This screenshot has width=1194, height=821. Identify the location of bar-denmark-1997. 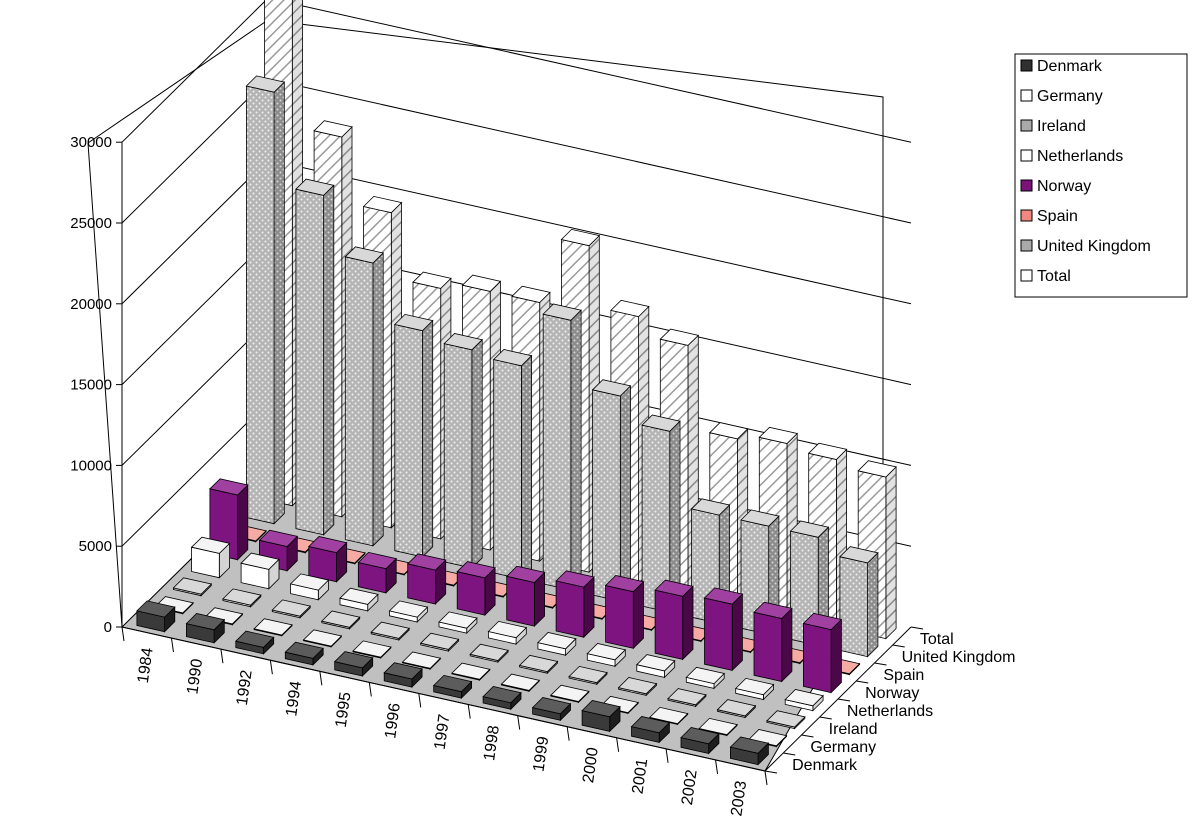
(452, 687).